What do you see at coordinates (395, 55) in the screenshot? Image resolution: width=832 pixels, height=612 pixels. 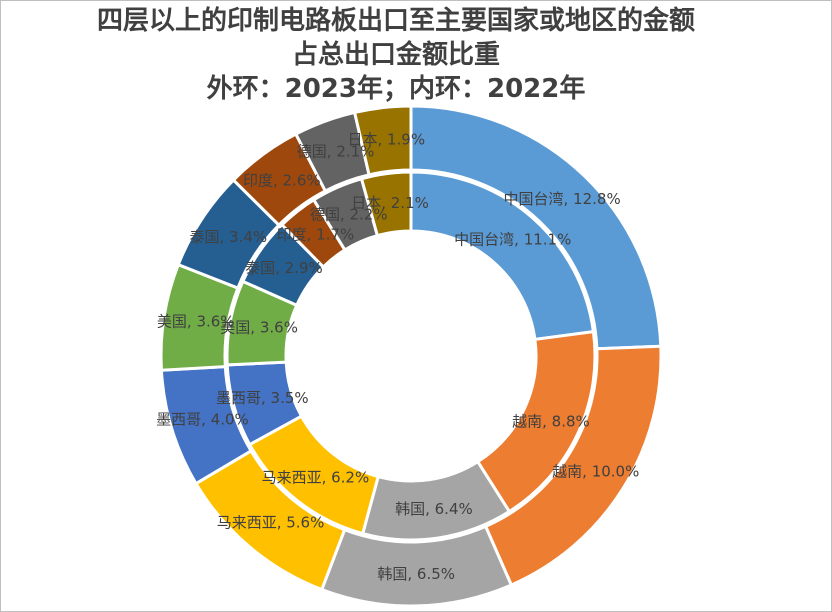 I see `chart-title-line-2: 占总出口金额比重` at bounding box center [395, 55].